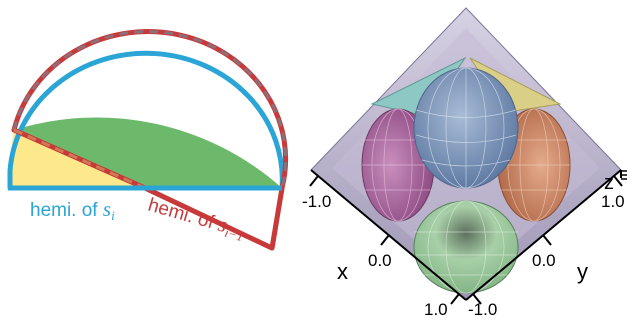 The height and width of the screenshot is (322, 637). I want to click on pink-cone-grid, so click(398, 165).